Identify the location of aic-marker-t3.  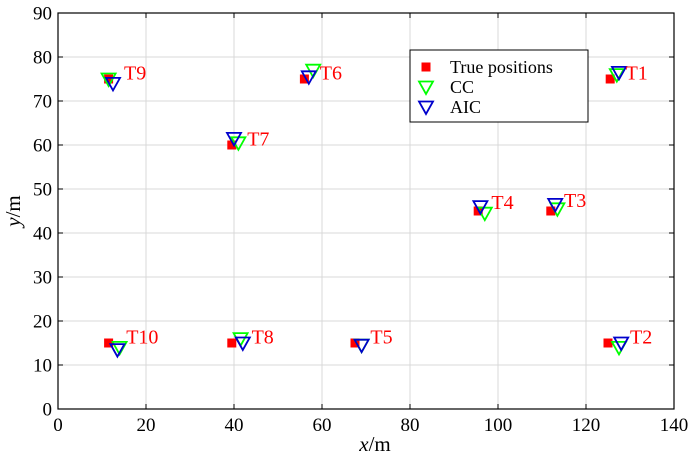
(555, 205).